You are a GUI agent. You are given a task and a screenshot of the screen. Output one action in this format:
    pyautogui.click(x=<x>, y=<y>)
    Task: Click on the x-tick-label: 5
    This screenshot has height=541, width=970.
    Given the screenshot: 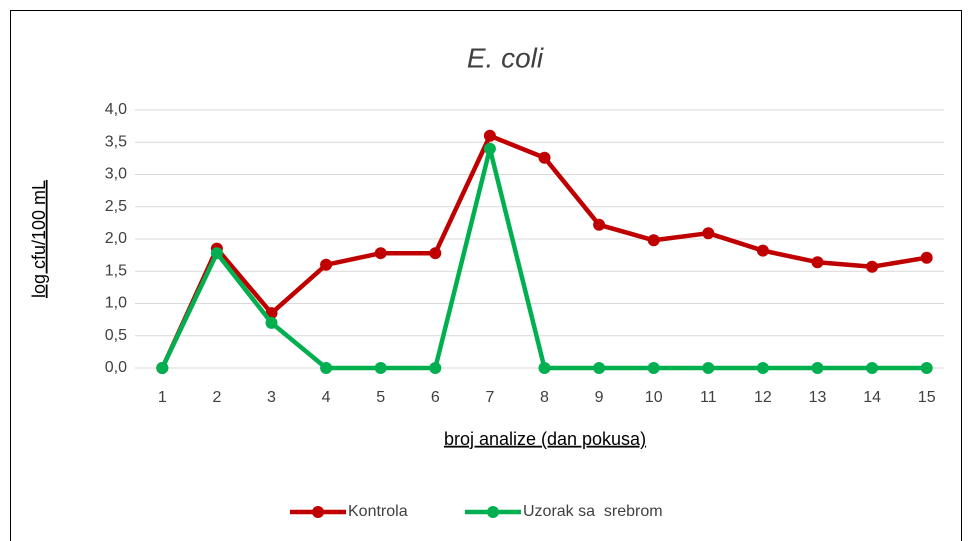 What is the action you would take?
    pyautogui.click(x=380, y=397)
    